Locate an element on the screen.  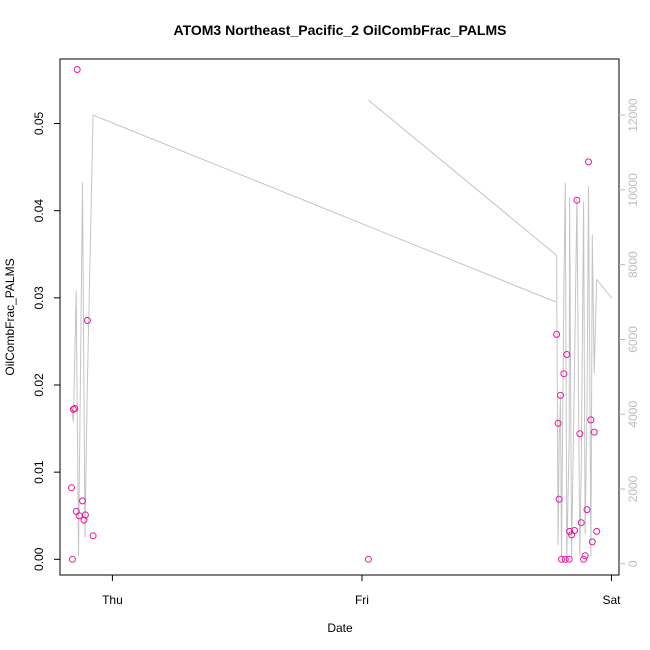
x-tick-label: Sat is located at coordinates (612, 600).